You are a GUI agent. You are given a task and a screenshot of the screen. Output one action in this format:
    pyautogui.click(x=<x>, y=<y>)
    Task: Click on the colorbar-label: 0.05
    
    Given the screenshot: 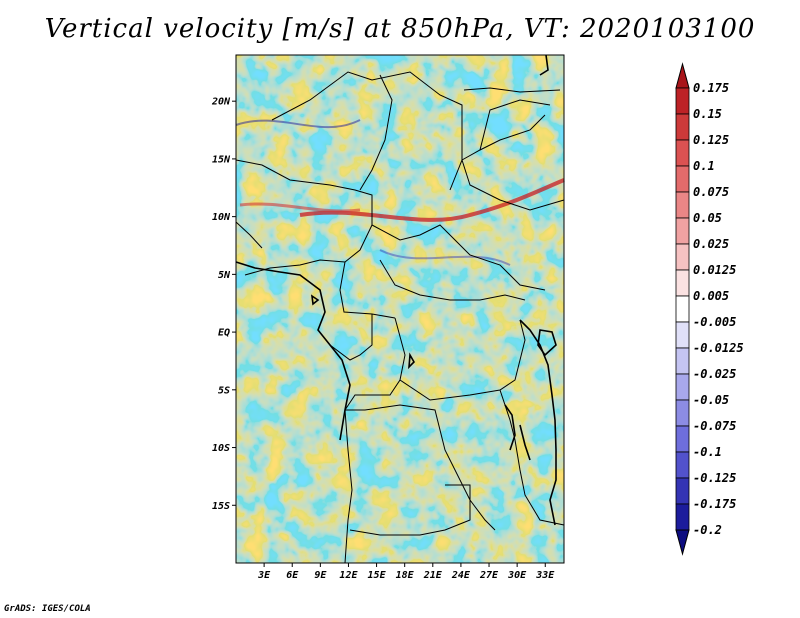 What is the action you would take?
    pyautogui.click(x=707, y=218)
    